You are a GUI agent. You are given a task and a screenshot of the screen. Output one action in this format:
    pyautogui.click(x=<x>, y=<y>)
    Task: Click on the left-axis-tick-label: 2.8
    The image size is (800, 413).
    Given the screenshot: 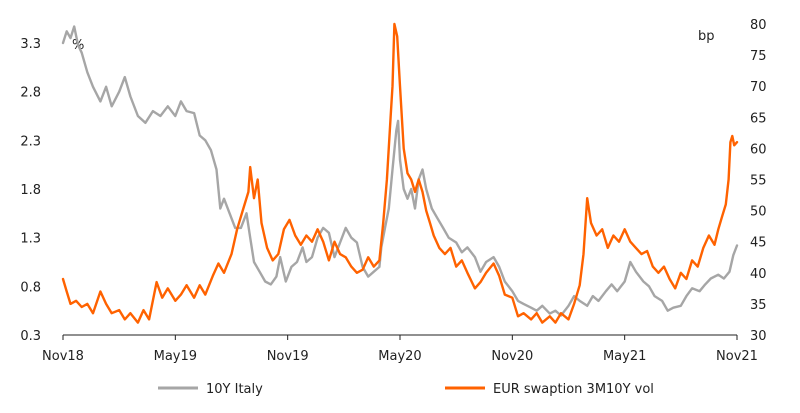 What is the action you would take?
    pyautogui.click(x=30, y=93)
    